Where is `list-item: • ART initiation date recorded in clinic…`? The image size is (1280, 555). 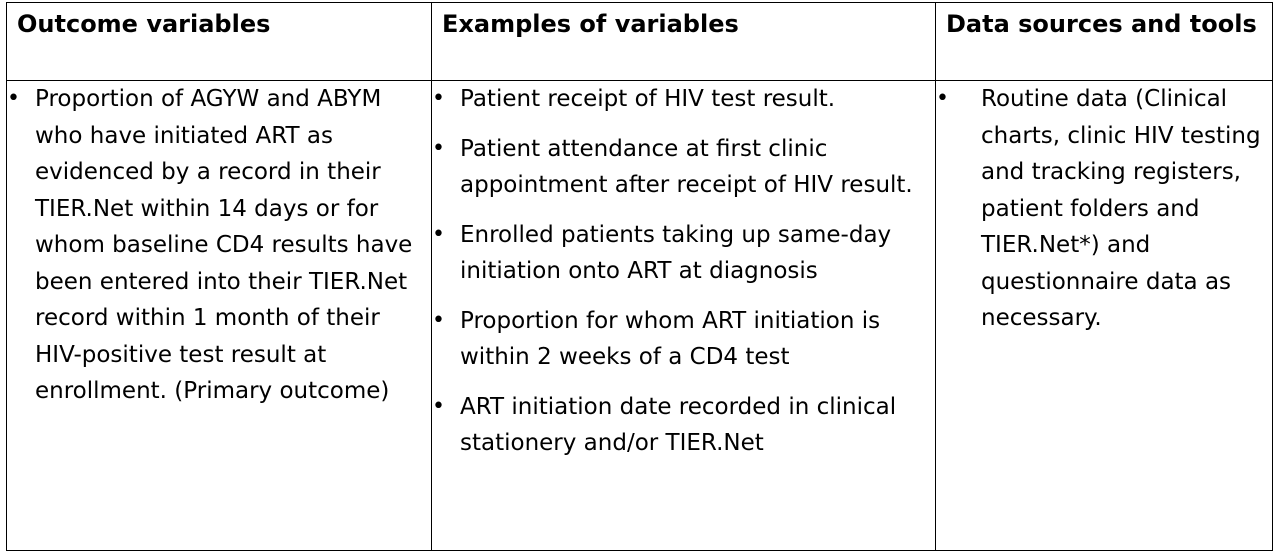
list-item: • ART initiation date recorded in clinic… is located at coordinates (683, 425).